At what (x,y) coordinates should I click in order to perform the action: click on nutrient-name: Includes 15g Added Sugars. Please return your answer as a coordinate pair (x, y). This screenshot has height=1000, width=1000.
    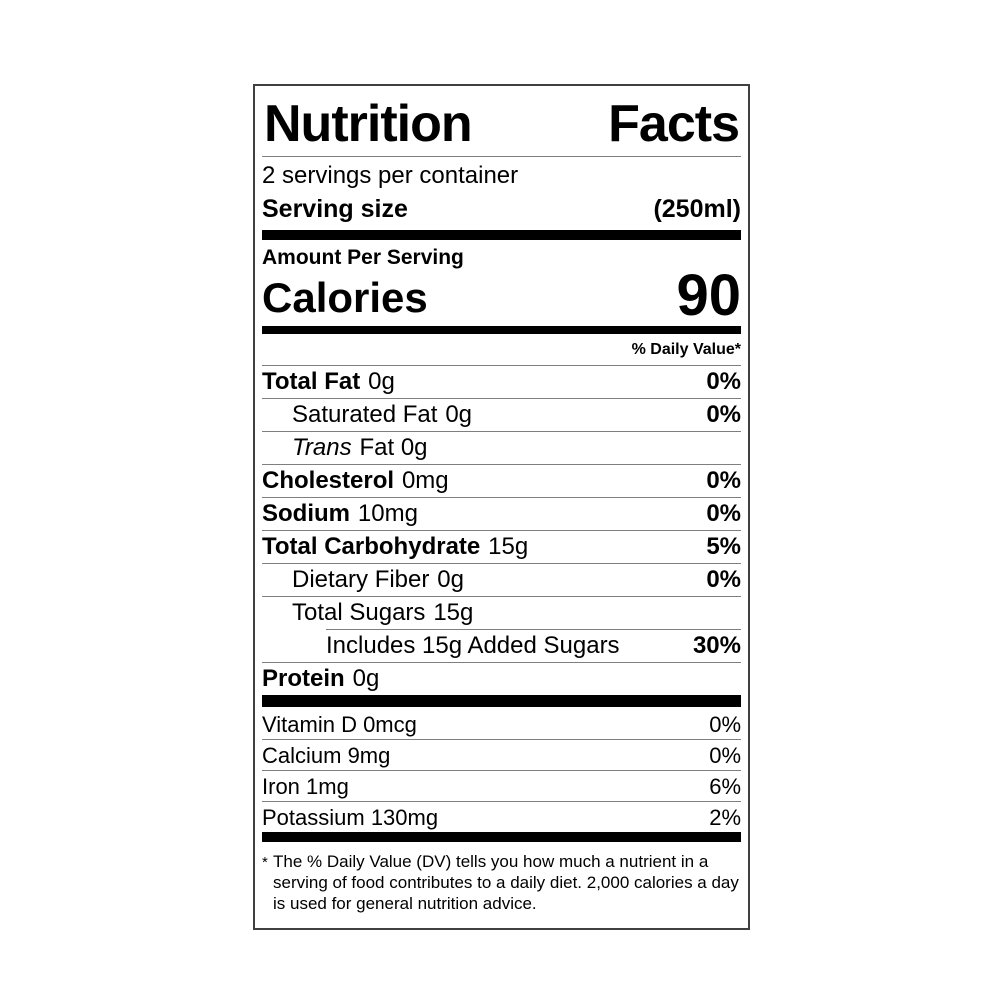
    Looking at the image, I should click on (473, 645).